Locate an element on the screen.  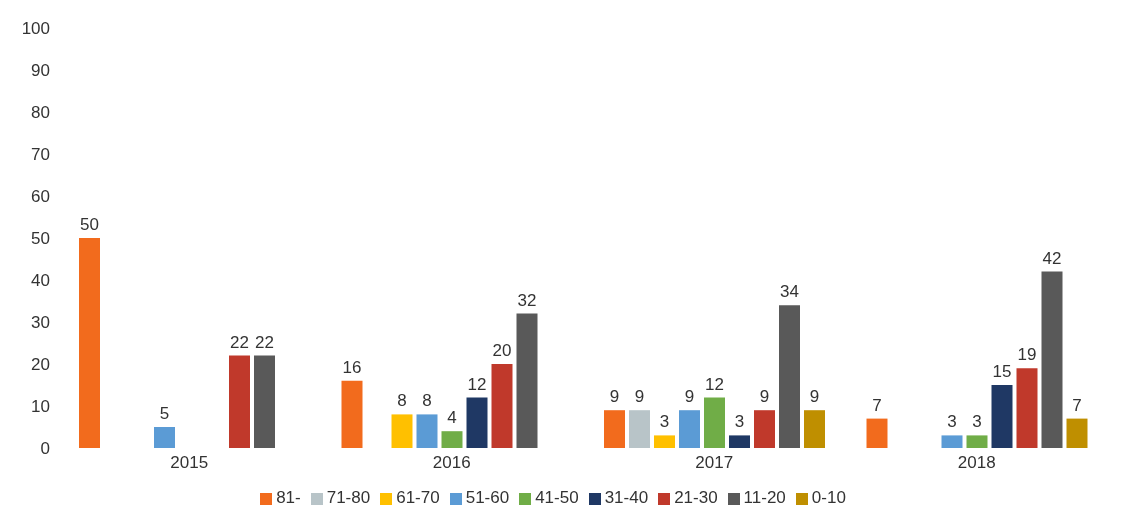
legend-label: 71-80 is located at coordinates (348, 497).